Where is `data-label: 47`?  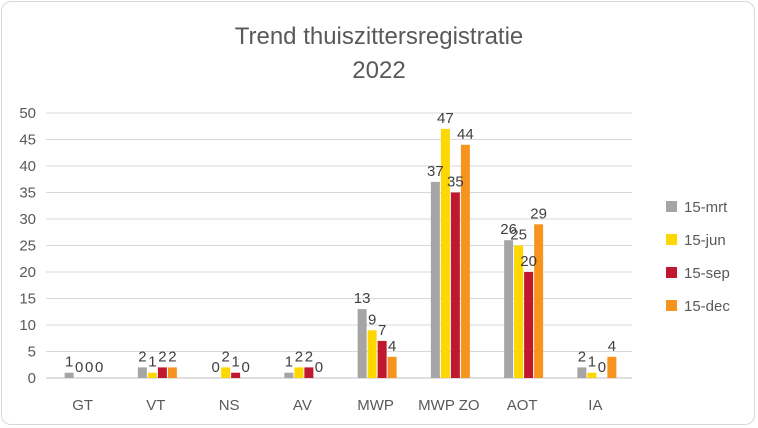
data-label: 47 is located at coordinates (445, 118).